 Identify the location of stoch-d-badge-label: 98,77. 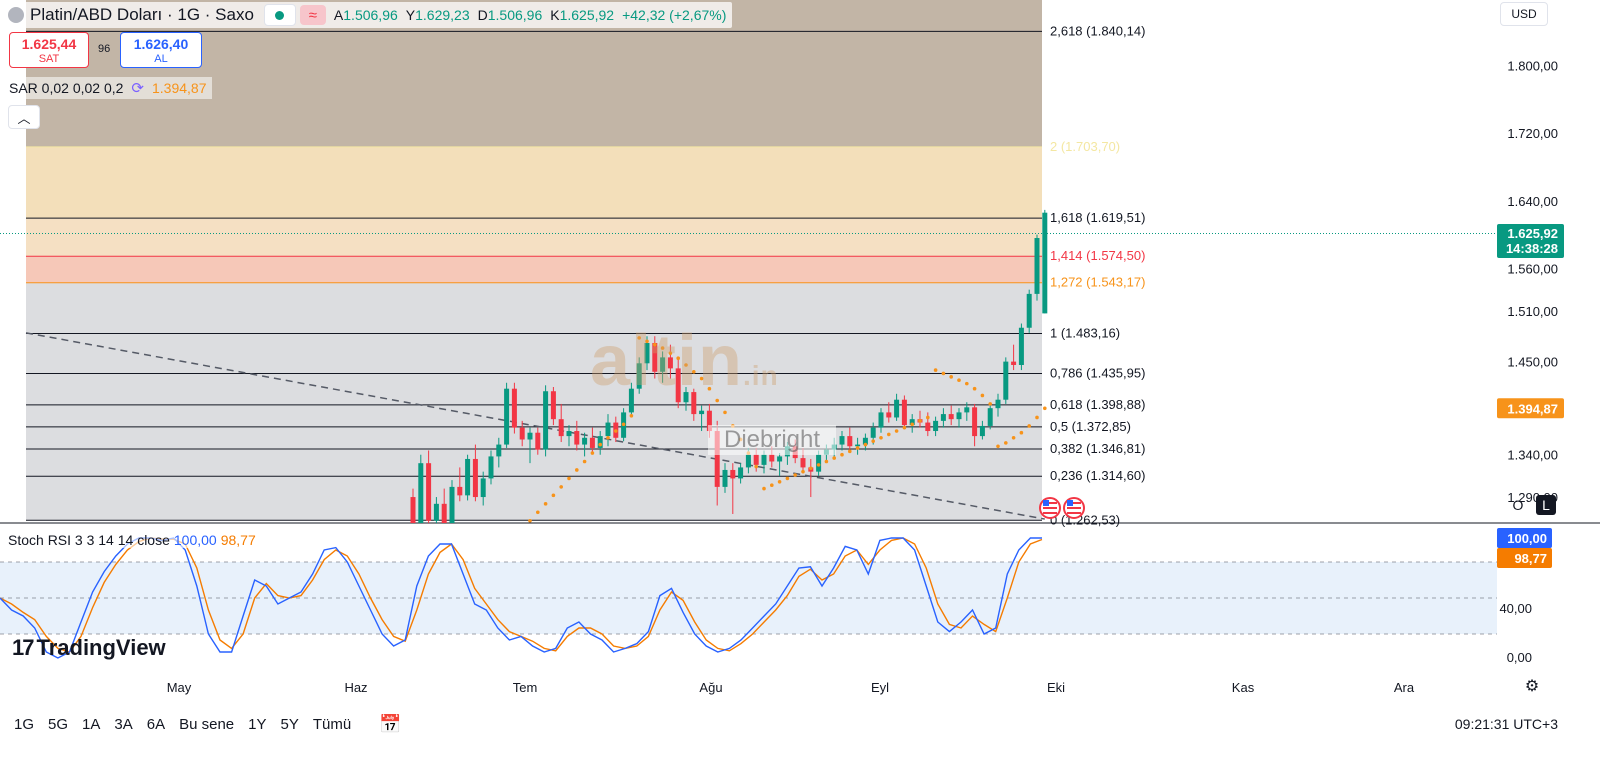
(1530, 558).